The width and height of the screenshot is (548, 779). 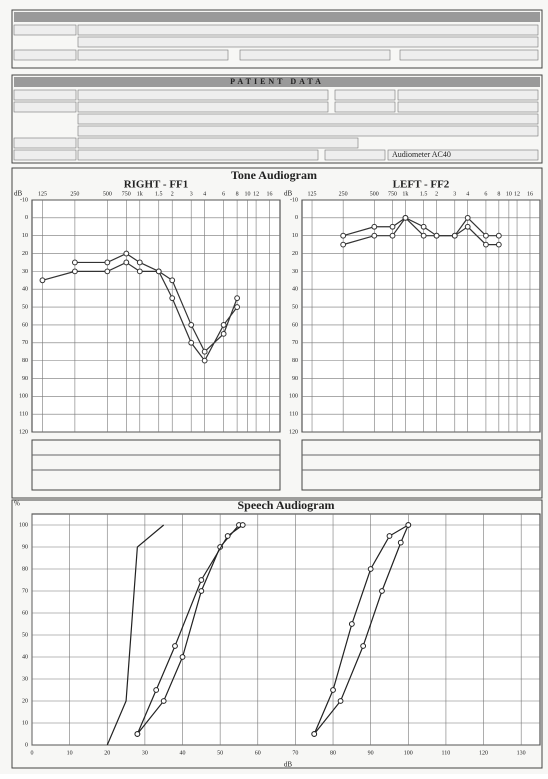 What do you see at coordinates (74, 194) in the screenshot?
I see `x-tick-label: 250` at bounding box center [74, 194].